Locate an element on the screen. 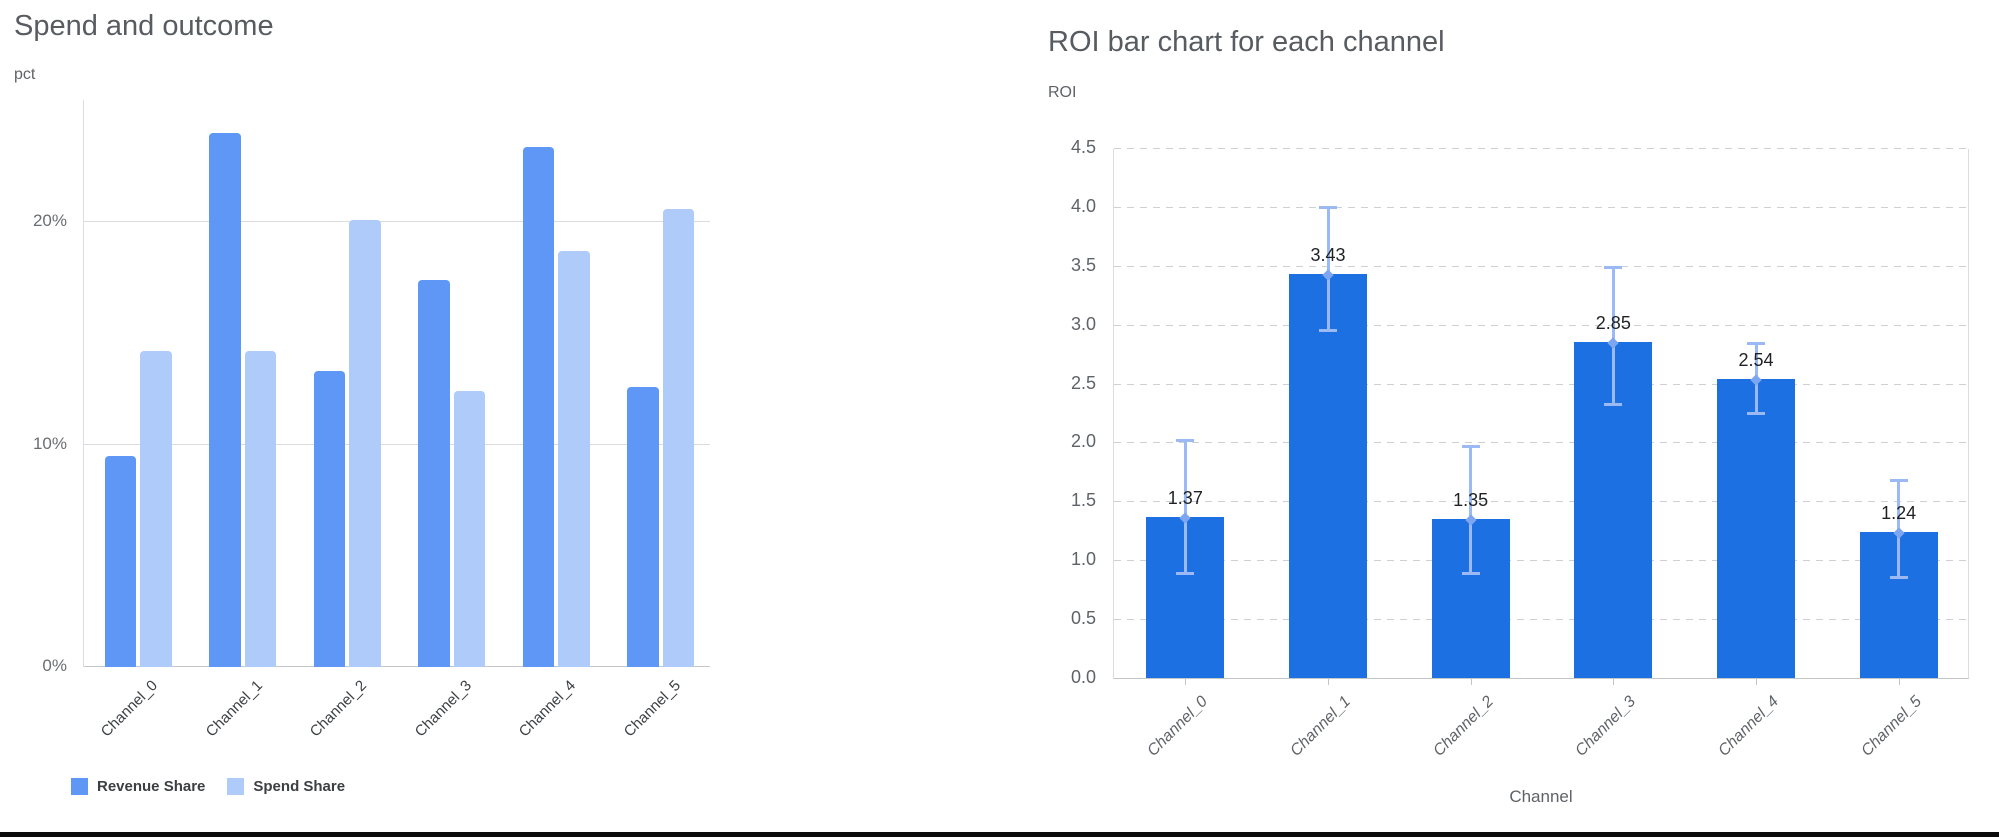  legend-item-spend-share: Spend Share is located at coordinates (286, 786).